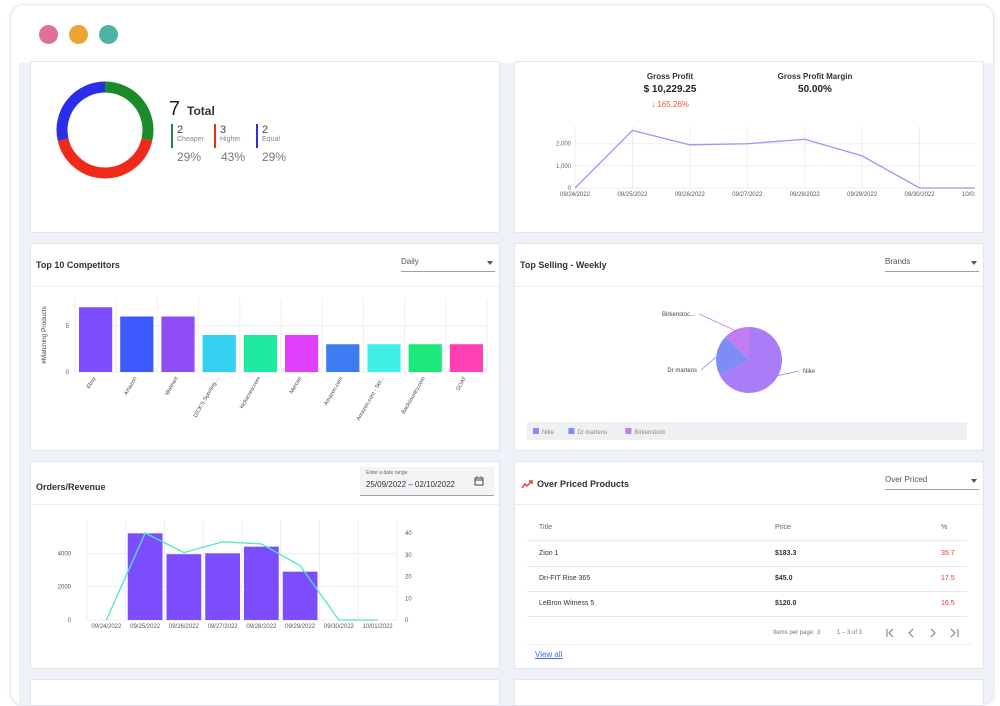 This screenshot has width=1000, height=706. What do you see at coordinates (911, 633) in the screenshot?
I see `previous-page-icon` at bounding box center [911, 633].